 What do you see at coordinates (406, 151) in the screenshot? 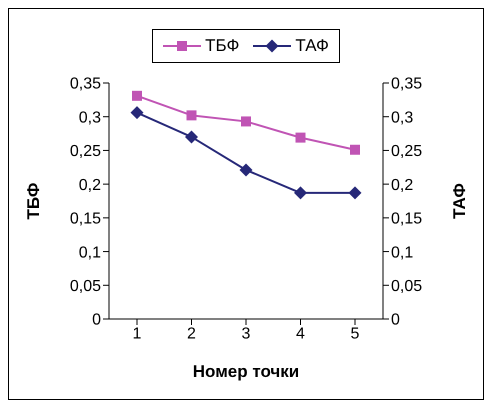
I see `y2-tick-label: 0,25` at bounding box center [406, 151].